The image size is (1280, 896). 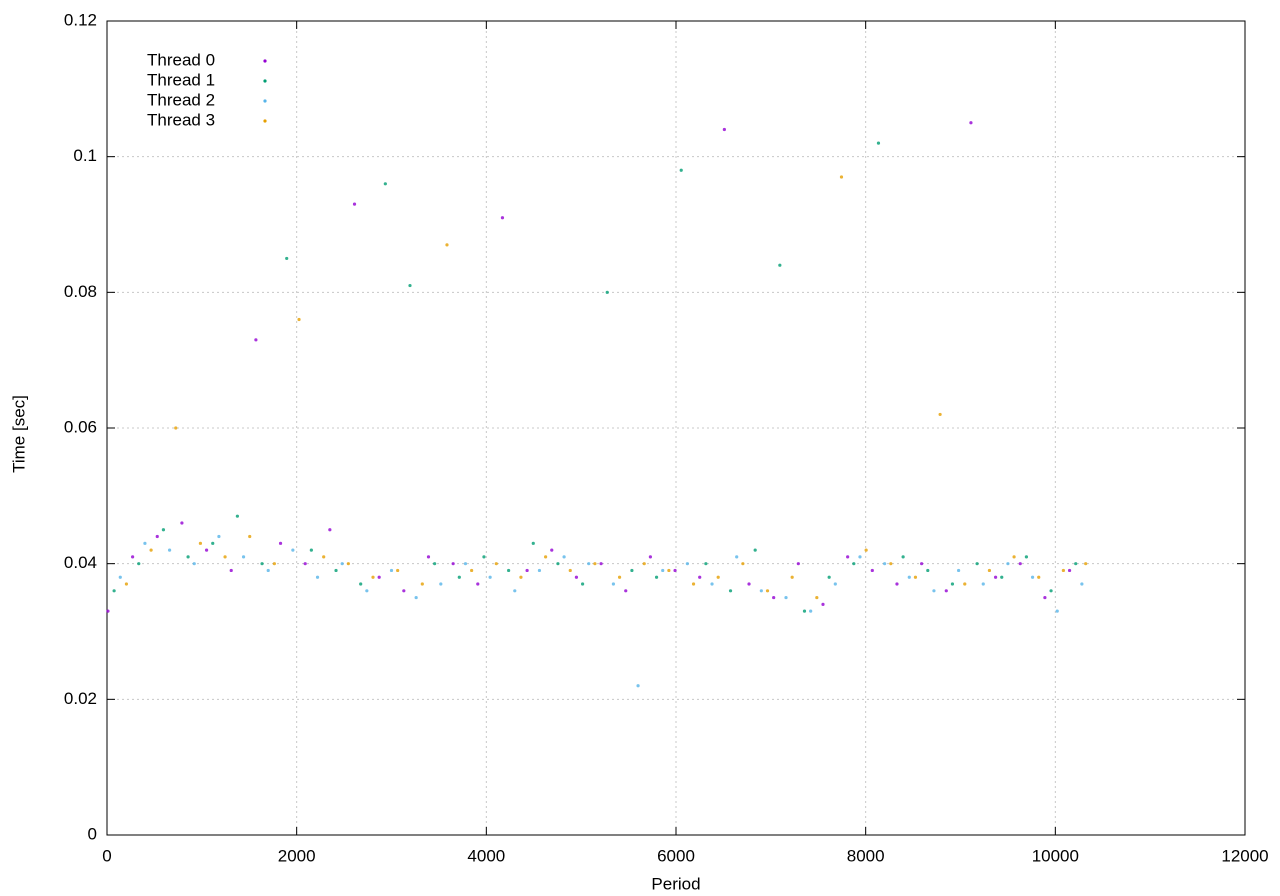 I want to click on x-axis-label: Period, so click(x=675, y=883).